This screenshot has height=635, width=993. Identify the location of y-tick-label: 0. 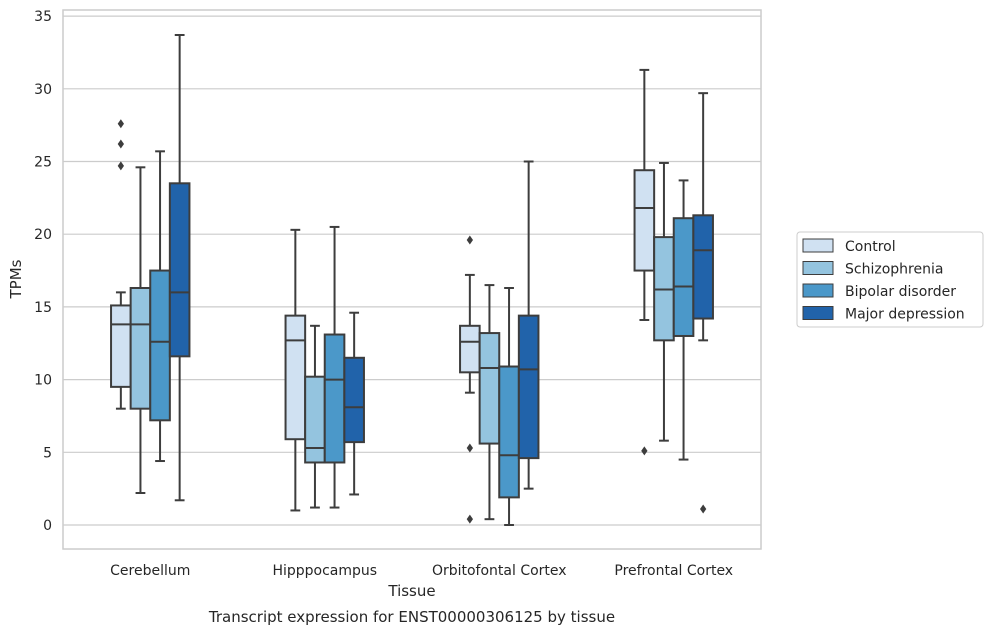
(47, 526).